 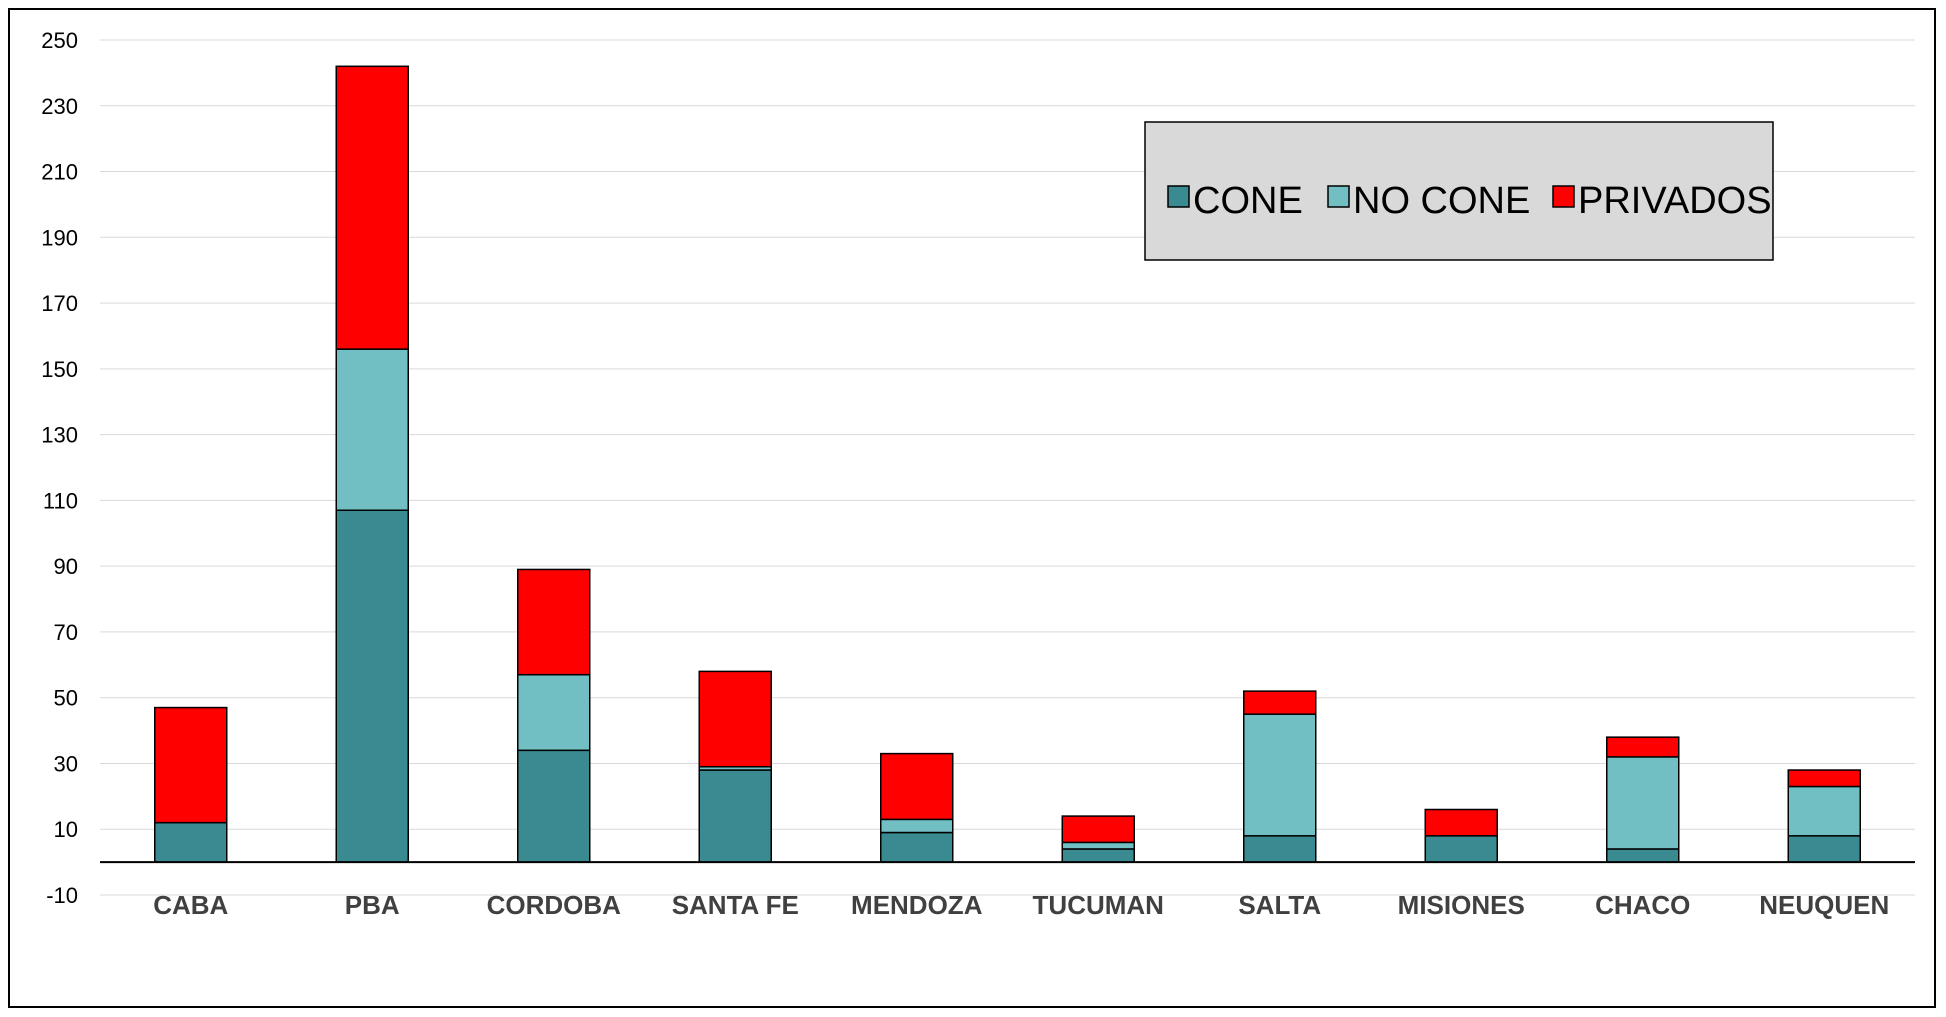 What do you see at coordinates (1441, 201) in the screenshot?
I see `legend-label: NO CONE` at bounding box center [1441, 201].